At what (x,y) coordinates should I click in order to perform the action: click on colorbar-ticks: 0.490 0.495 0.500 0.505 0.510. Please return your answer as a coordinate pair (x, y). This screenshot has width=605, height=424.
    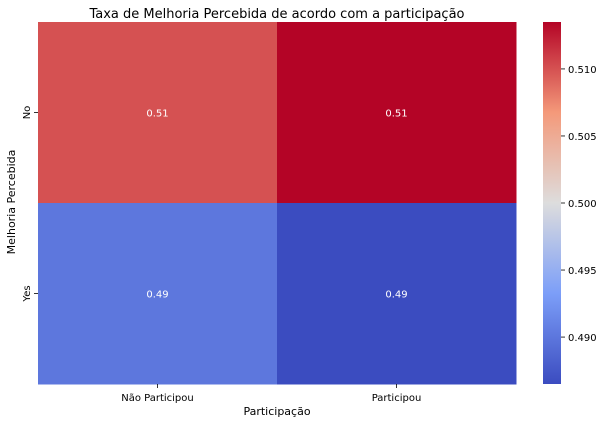
    Looking at the image, I should click on (579, 204).